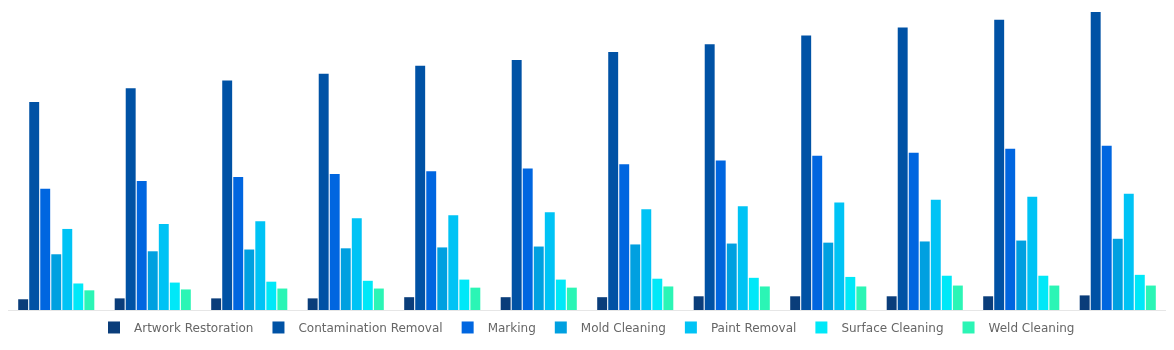  I want to click on legend-label: Surface Cleaning, so click(892, 328).